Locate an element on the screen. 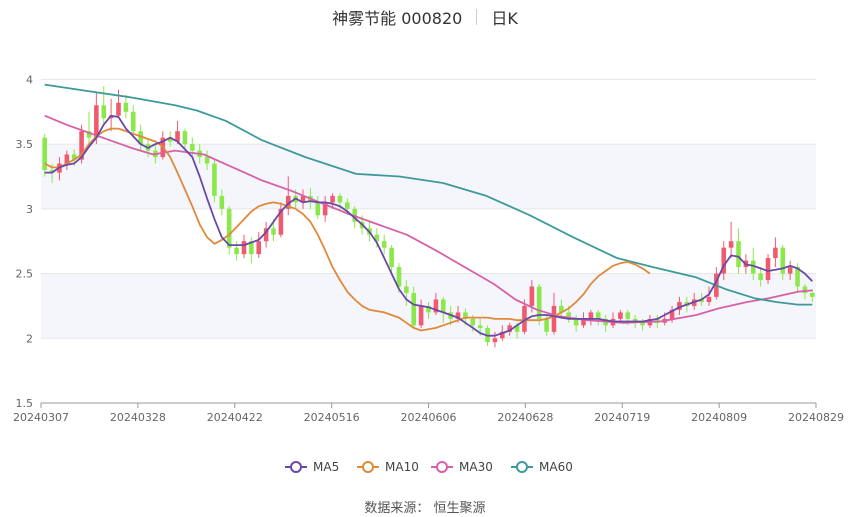  y-tick-label: 2.5 is located at coordinates (25, 274).